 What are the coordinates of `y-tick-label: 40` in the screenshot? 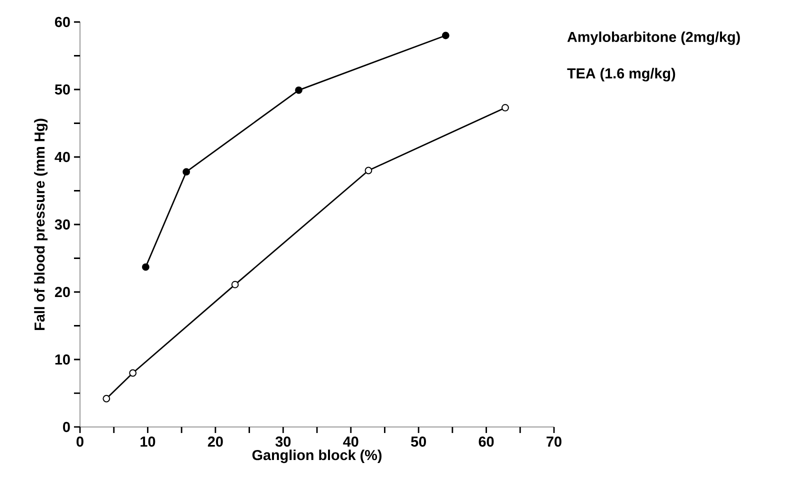 It's located at (62, 157).